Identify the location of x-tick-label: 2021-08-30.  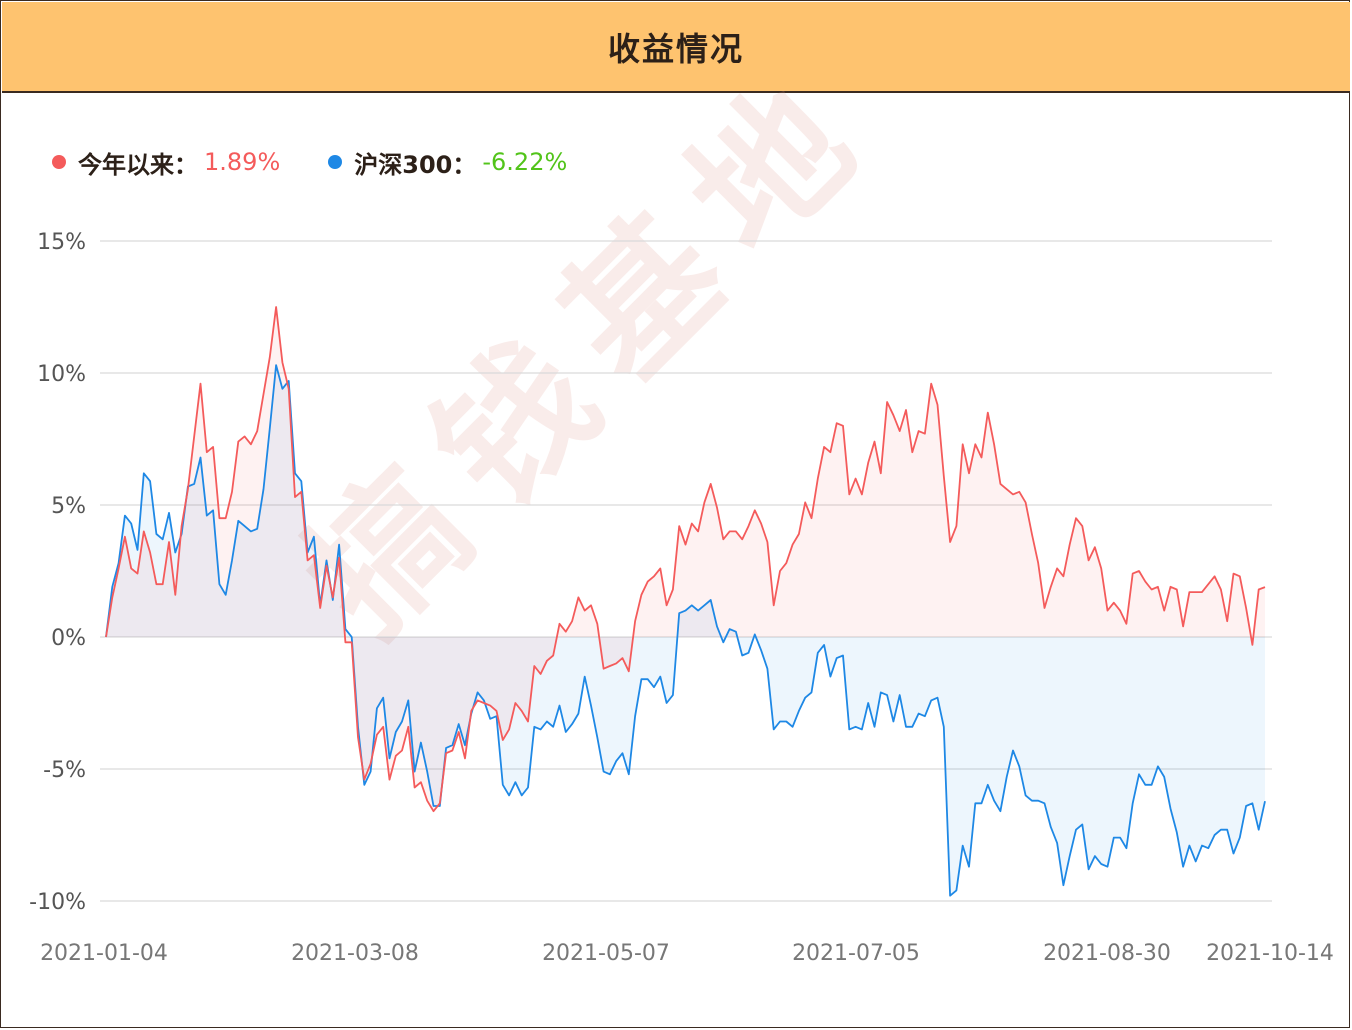
(1107, 953).